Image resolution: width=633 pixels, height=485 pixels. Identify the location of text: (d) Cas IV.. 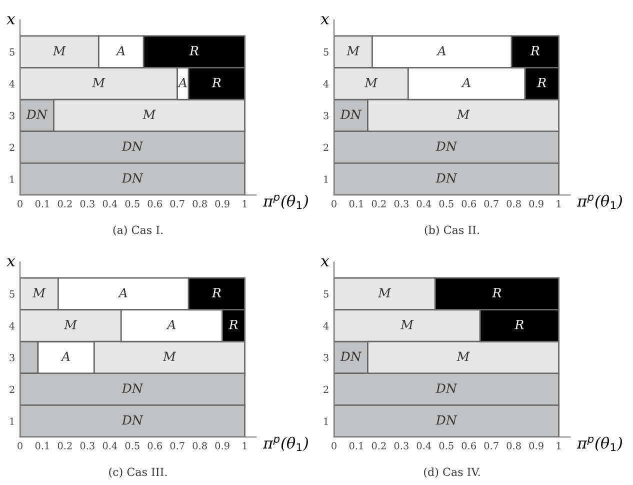
(452, 472).